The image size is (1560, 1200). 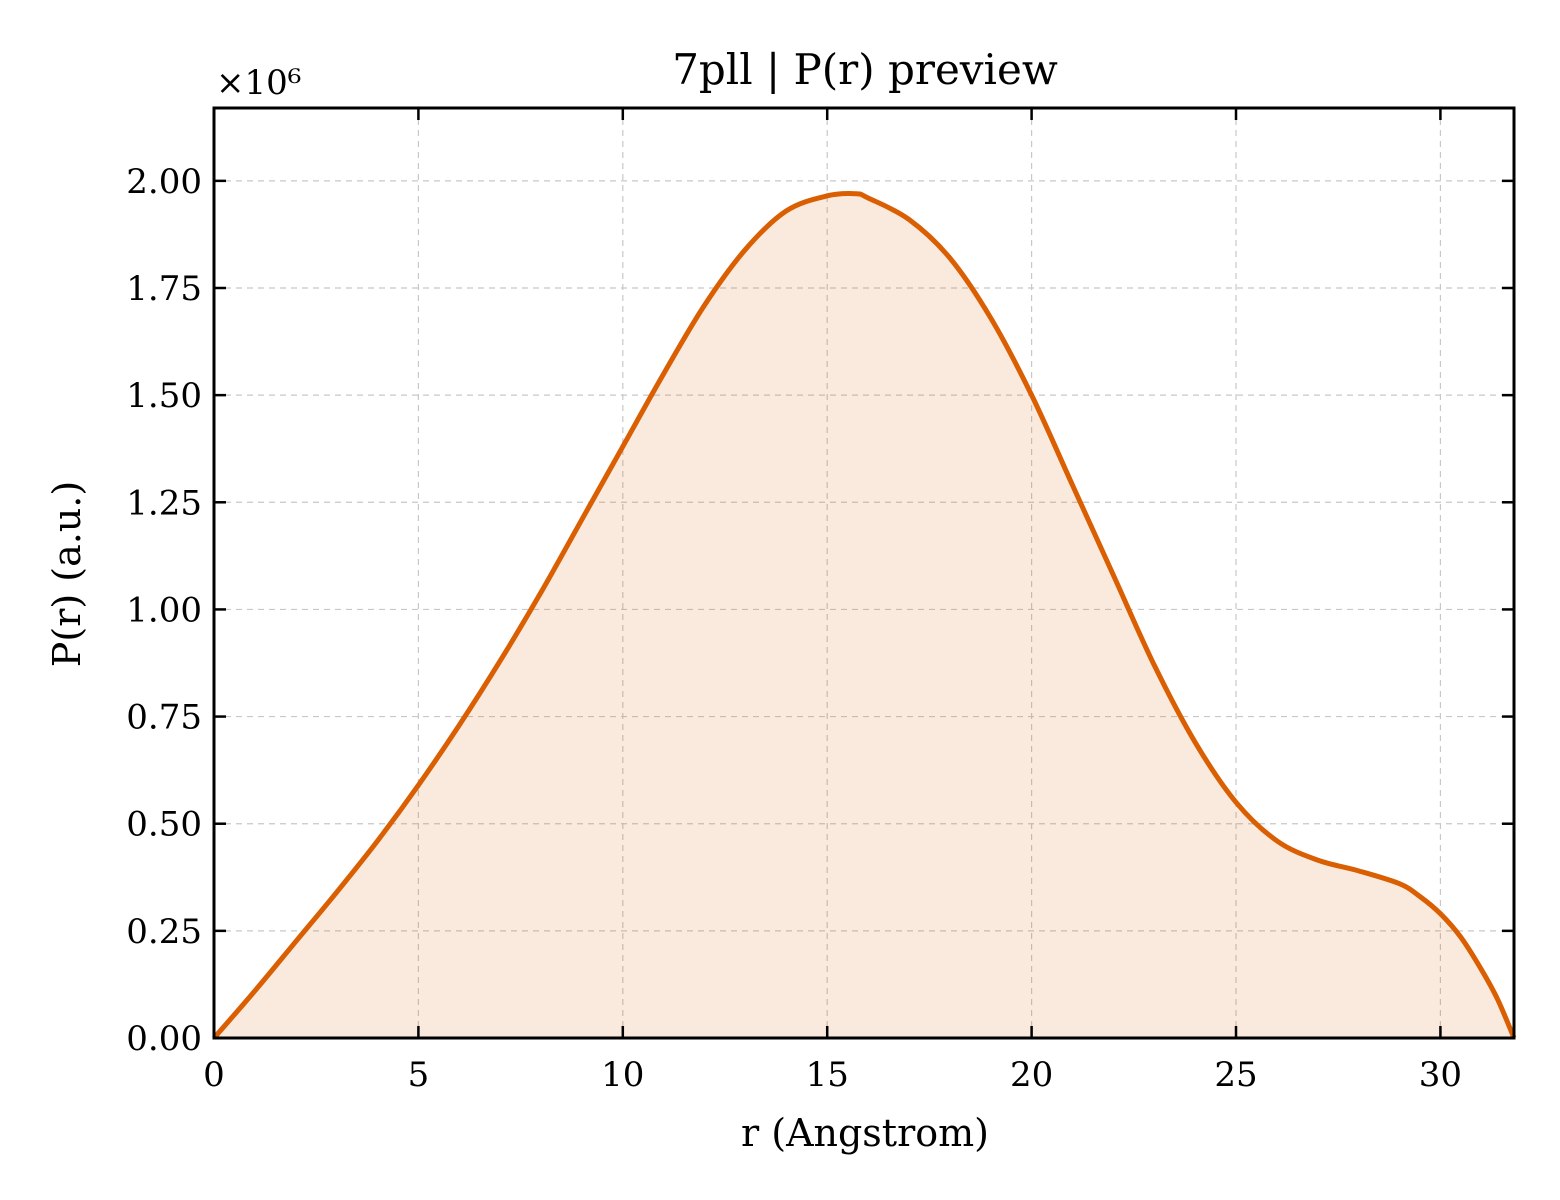 I want to click on y-tick-label: 0.75, so click(x=164, y=718).